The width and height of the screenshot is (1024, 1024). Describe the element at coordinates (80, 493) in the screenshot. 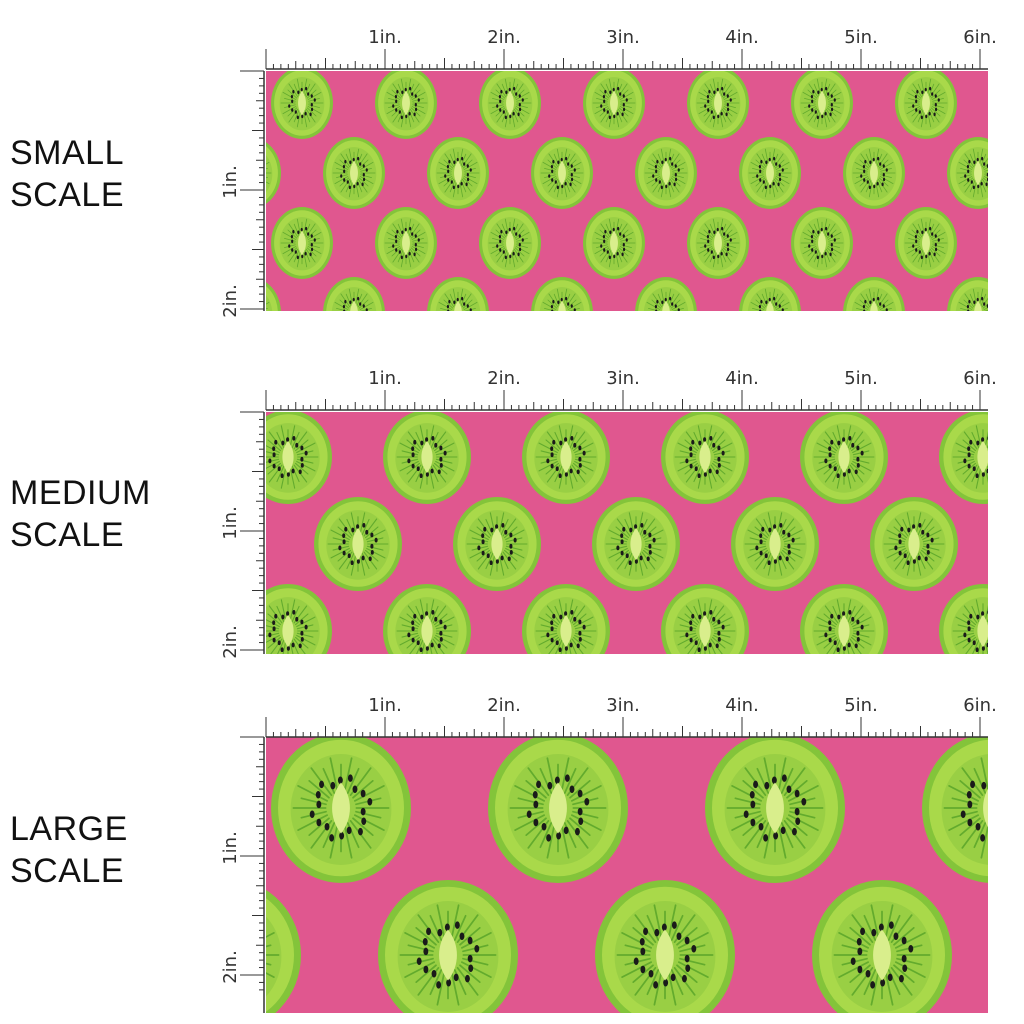

I see `medium-scale-label-line1: MEDIUM` at that location.